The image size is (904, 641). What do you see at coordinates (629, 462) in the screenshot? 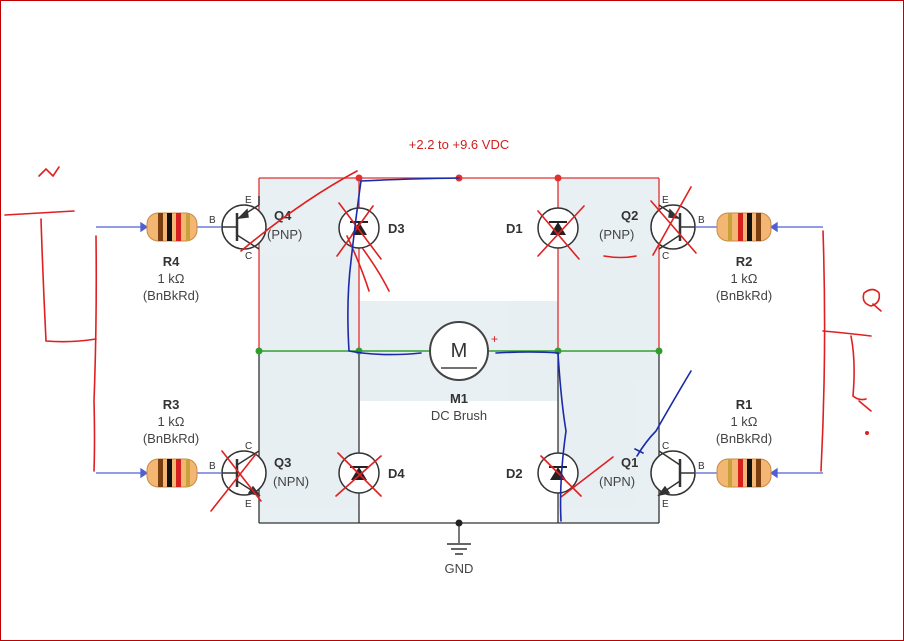
I see `q1-id: Q1` at bounding box center [629, 462].